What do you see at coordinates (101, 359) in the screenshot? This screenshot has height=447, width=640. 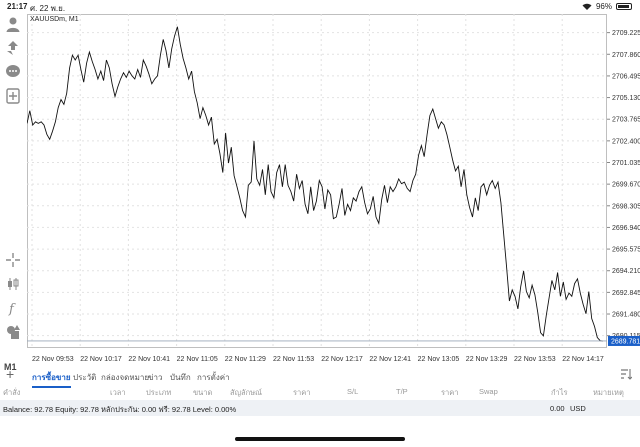 I see `x-tick-label: 22 Nov 10:17` at bounding box center [101, 359].